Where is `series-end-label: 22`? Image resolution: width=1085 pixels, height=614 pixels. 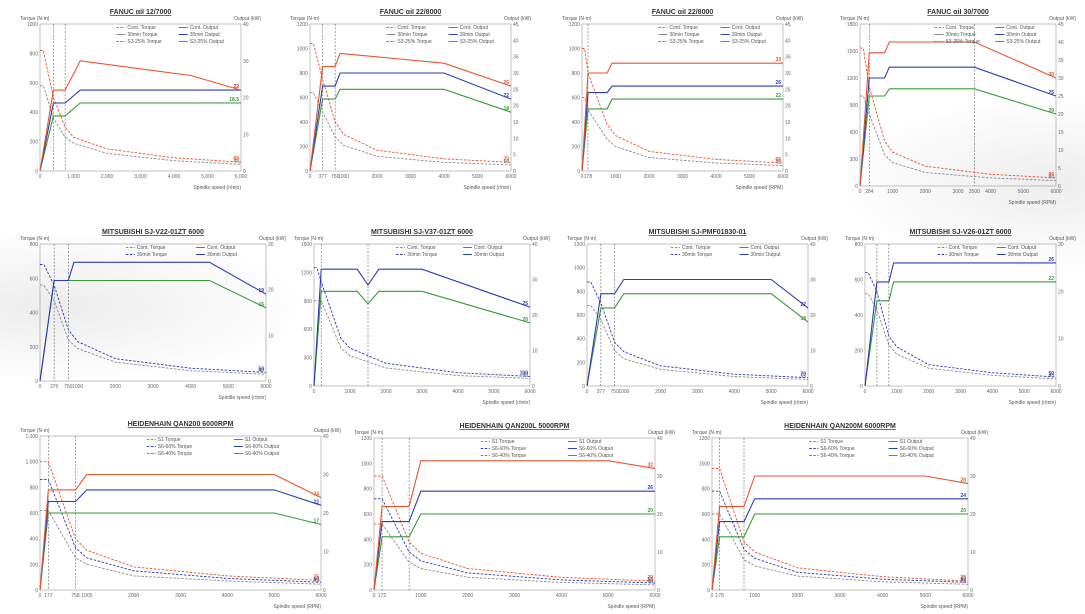
series-end-label: 22 is located at coordinates (236, 87).